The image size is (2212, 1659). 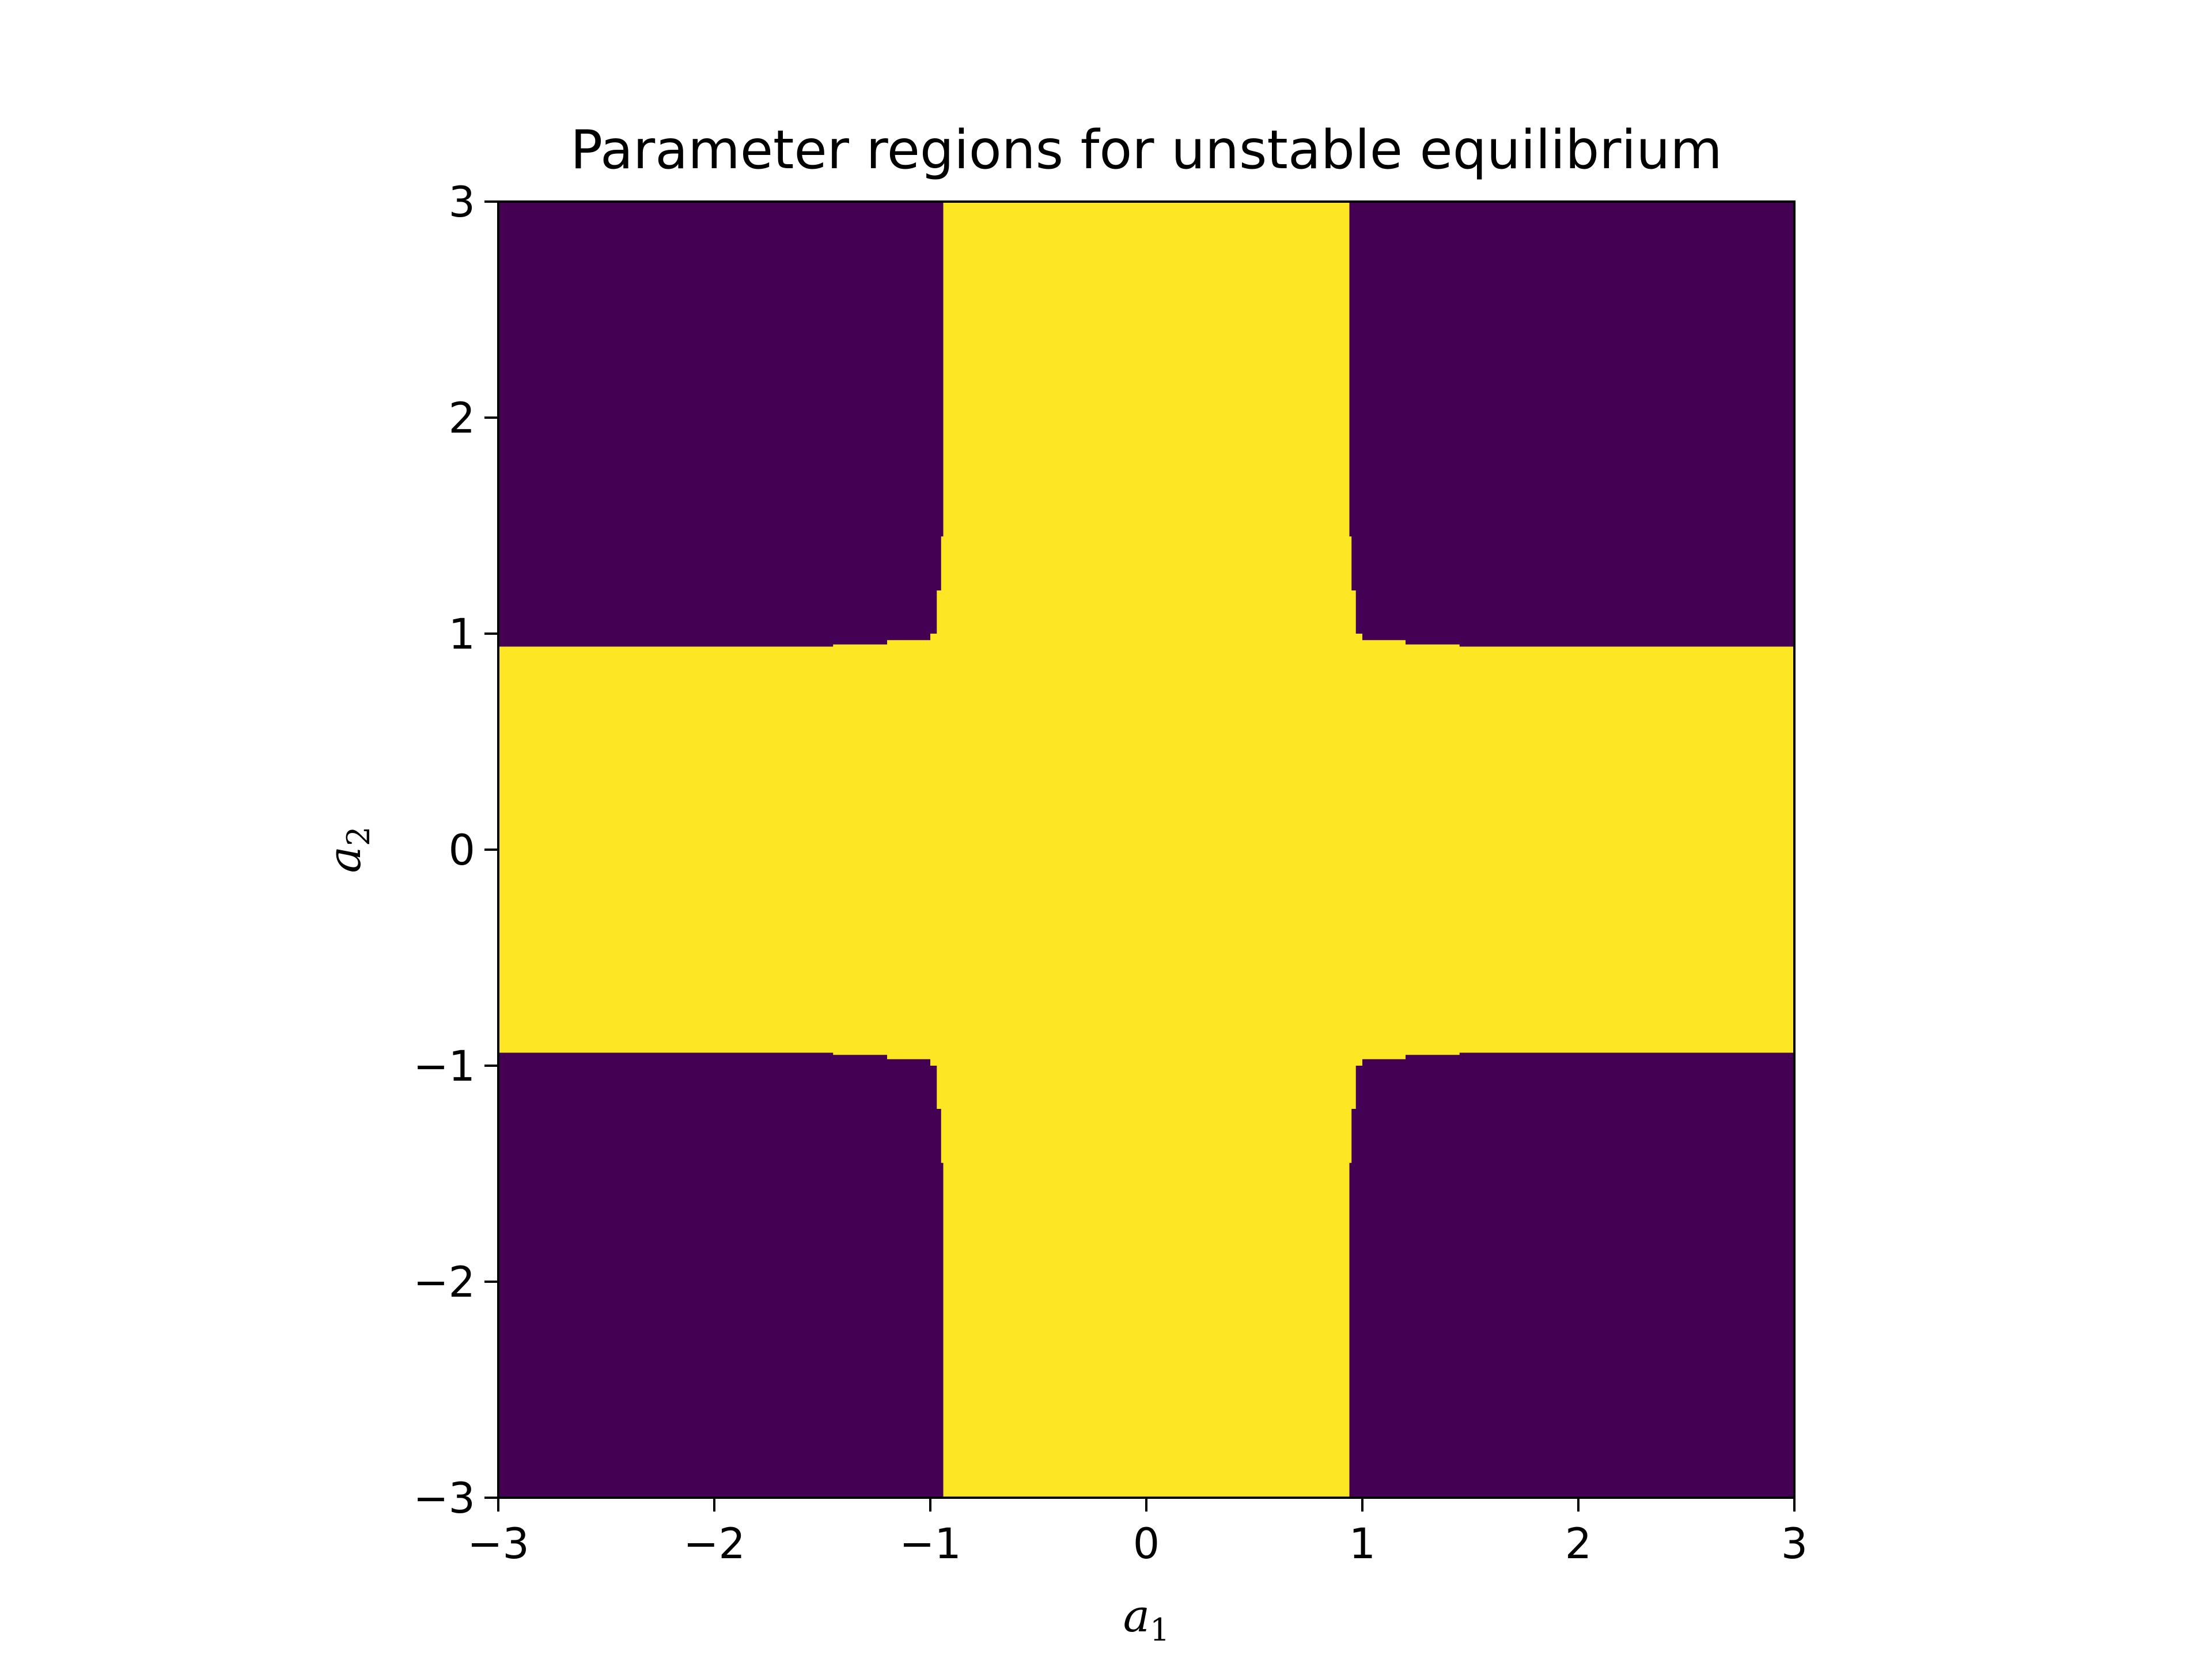 I want to click on x-axis: −3 −2 −1 0 1 2 3, so click(x=1137, y=1533).